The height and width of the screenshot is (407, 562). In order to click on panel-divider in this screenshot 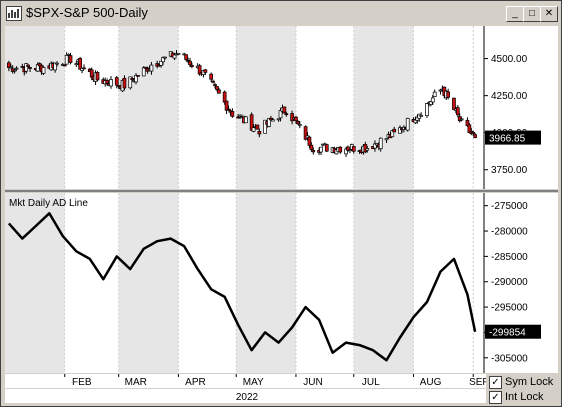, I will do `click(281, 191)`.